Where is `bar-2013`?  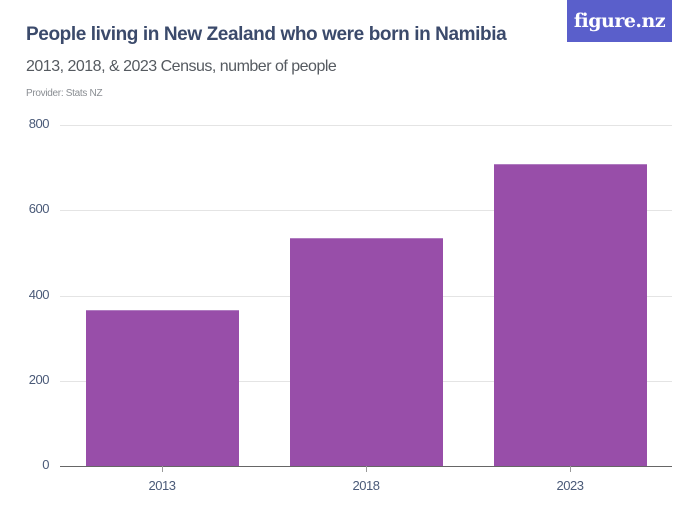 bar-2013 is located at coordinates (162, 388).